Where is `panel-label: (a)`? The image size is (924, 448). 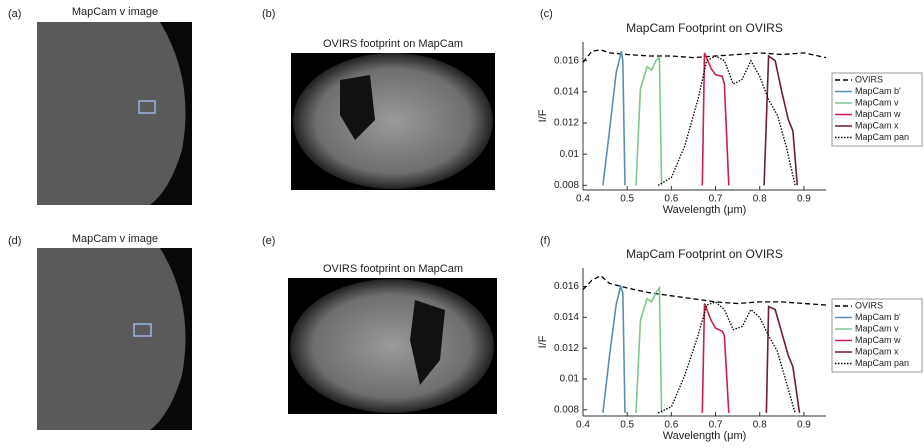 panel-label: (a) is located at coordinates (14, 14).